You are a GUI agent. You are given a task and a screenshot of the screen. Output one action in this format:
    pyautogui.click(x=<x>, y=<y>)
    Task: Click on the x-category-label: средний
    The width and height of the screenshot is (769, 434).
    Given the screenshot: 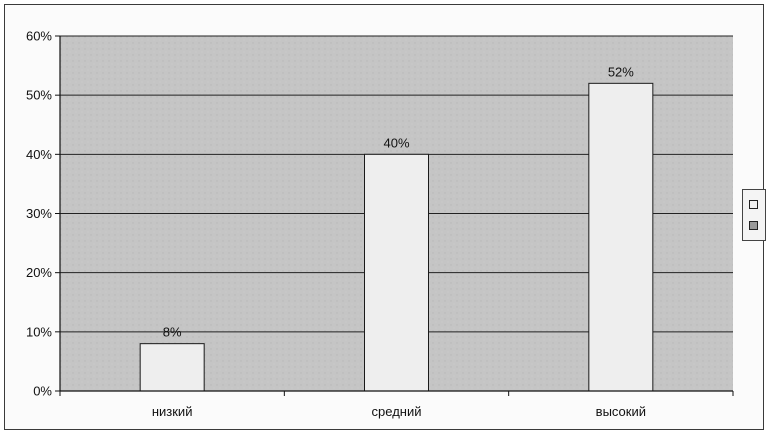 What is the action you would take?
    pyautogui.click(x=397, y=411)
    